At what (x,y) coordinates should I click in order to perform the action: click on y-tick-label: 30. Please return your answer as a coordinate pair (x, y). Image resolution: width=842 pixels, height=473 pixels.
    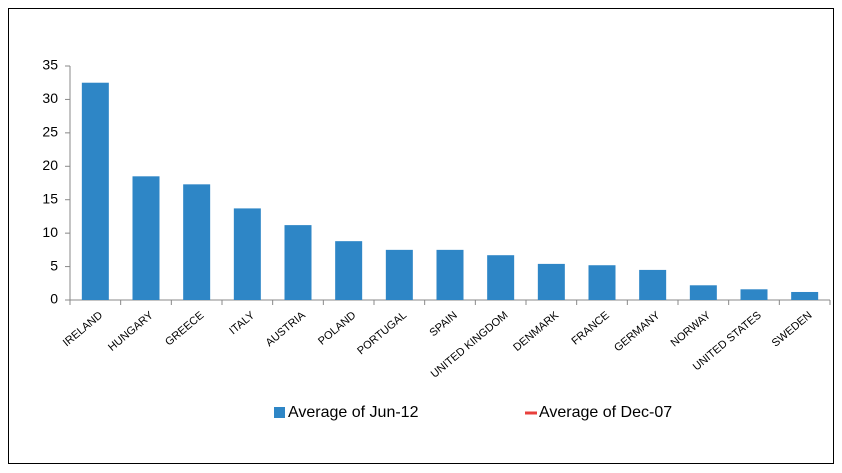
    Looking at the image, I should click on (50, 98).